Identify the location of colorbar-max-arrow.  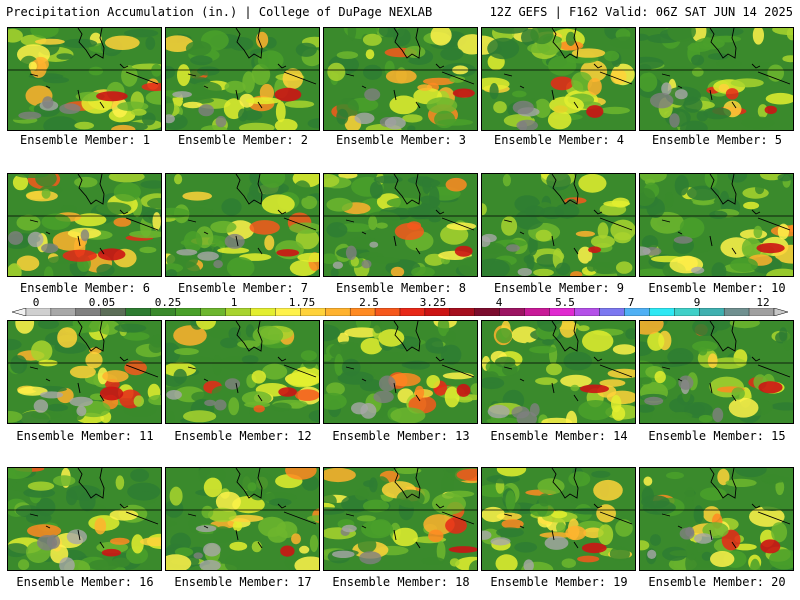
(780, 312).